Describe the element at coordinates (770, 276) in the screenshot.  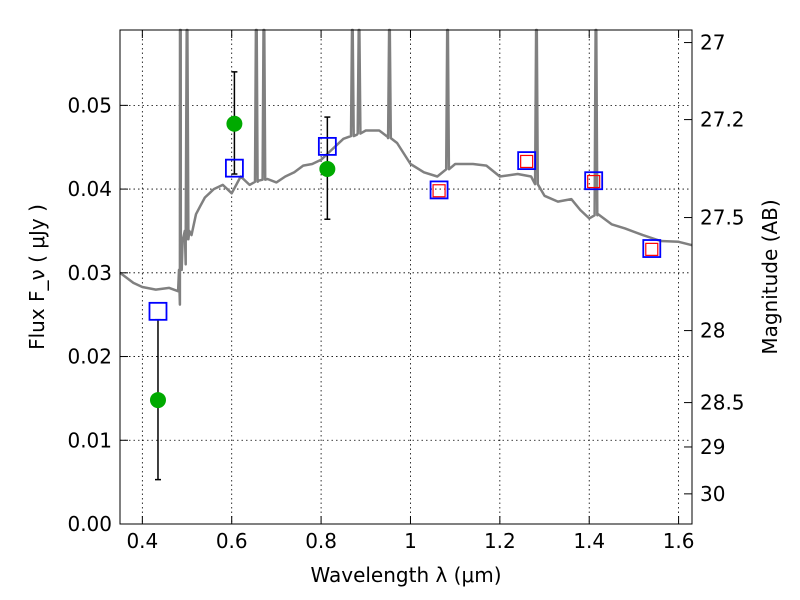
I see `y-axis-right-label: Magnitude (AB)` at that location.